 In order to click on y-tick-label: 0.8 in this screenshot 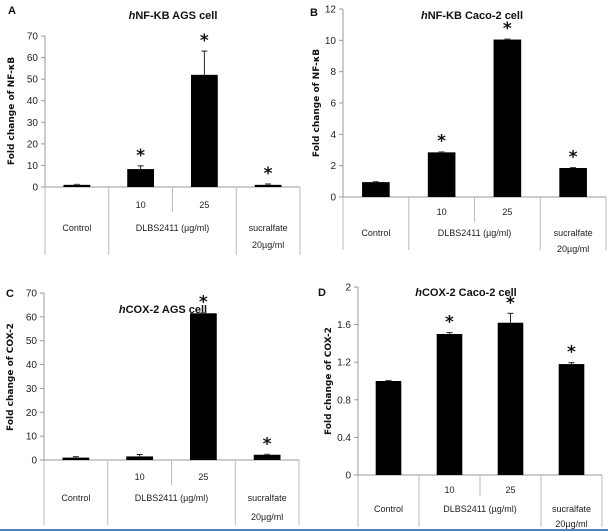, I will do `click(344, 400)`.